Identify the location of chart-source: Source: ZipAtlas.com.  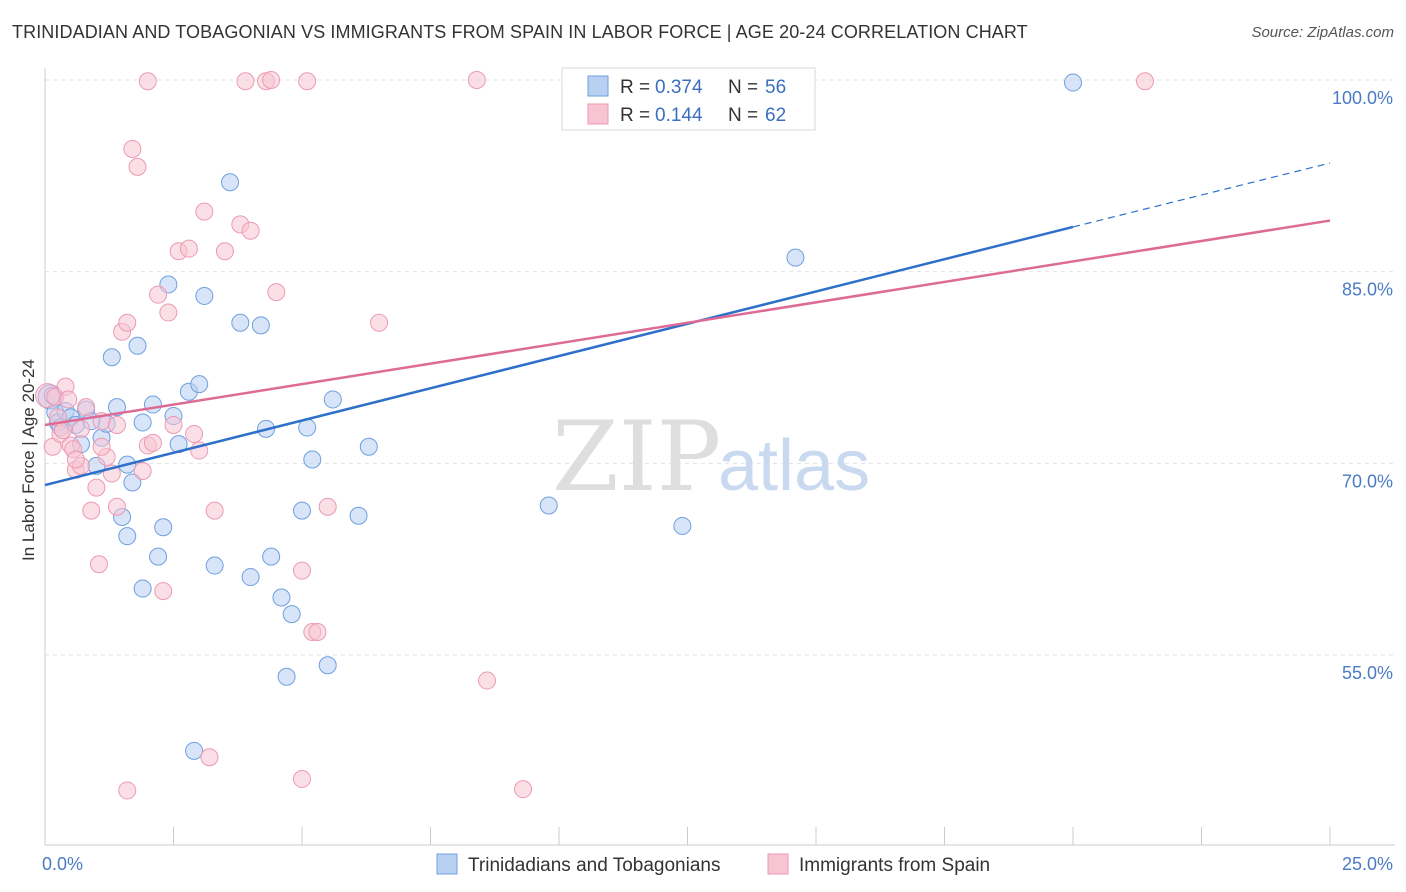
(1322, 32).